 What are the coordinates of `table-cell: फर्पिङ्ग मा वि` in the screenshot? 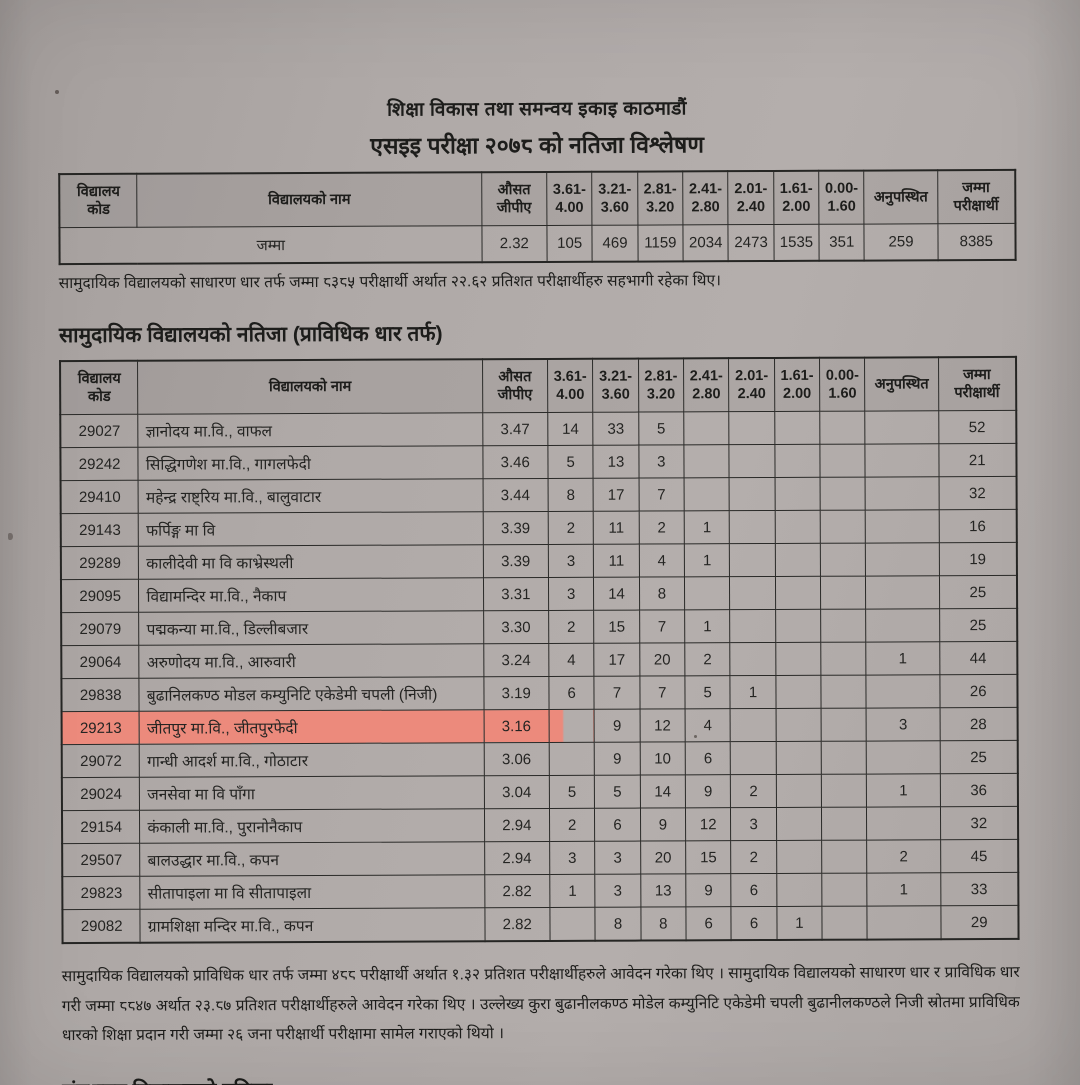 It's located at (310, 529).